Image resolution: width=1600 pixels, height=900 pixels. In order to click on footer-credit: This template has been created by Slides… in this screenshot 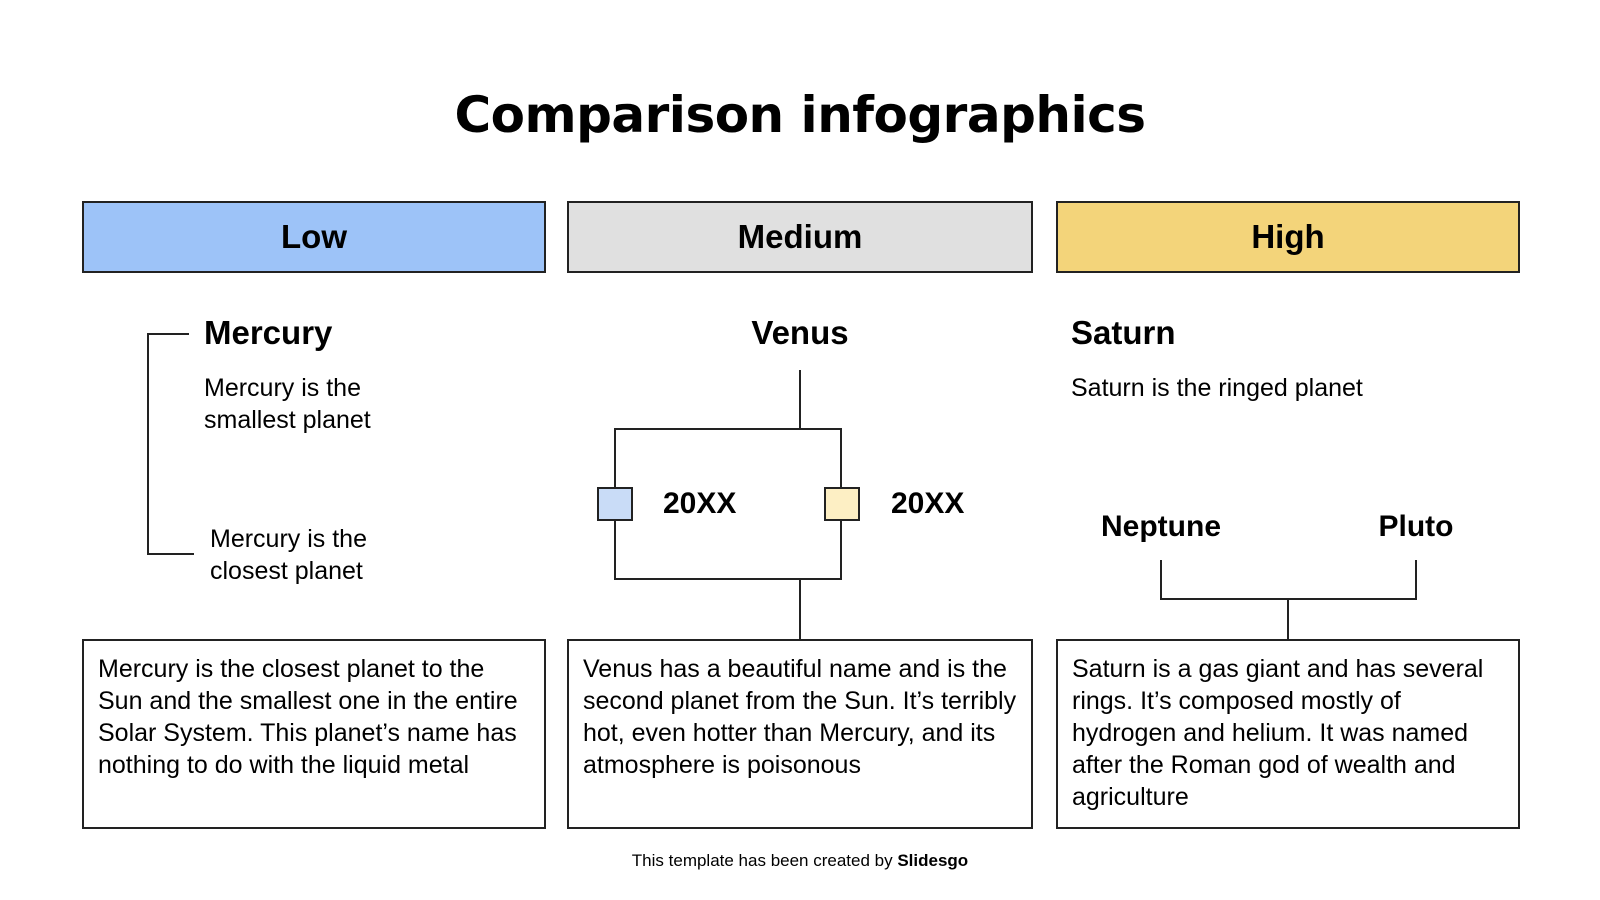, I will do `click(800, 861)`.